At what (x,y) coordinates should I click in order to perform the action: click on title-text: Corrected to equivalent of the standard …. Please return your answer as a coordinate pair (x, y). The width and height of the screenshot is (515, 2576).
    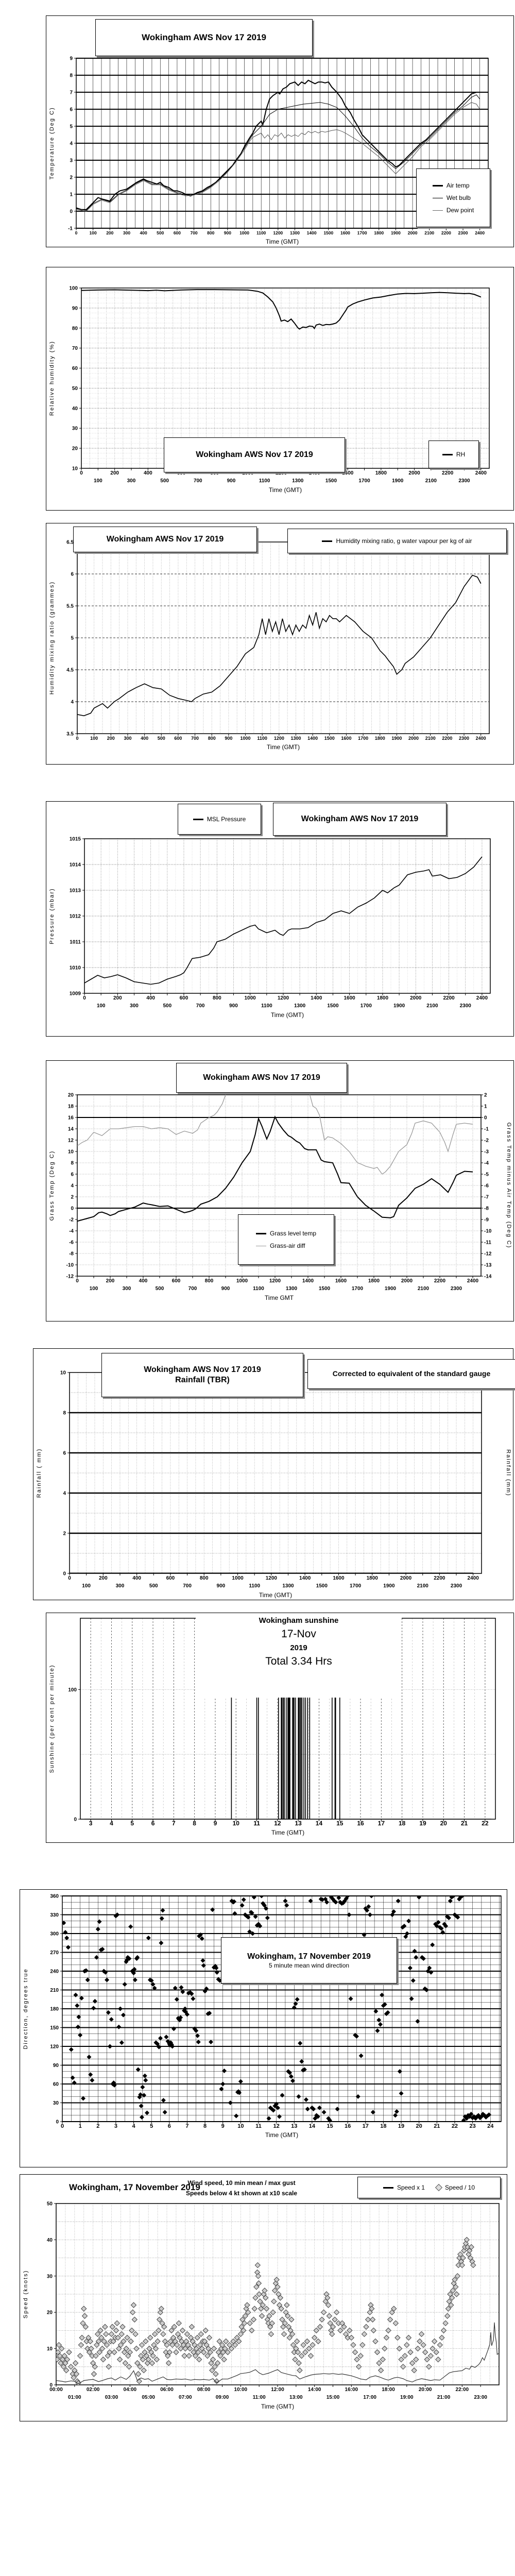
    Looking at the image, I should click on (411, 1373).